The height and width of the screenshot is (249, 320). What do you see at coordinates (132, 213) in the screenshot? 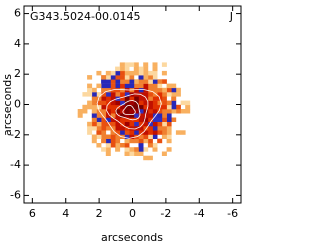
I see `x-tick-label: 0` at bounding box center [132, 213].